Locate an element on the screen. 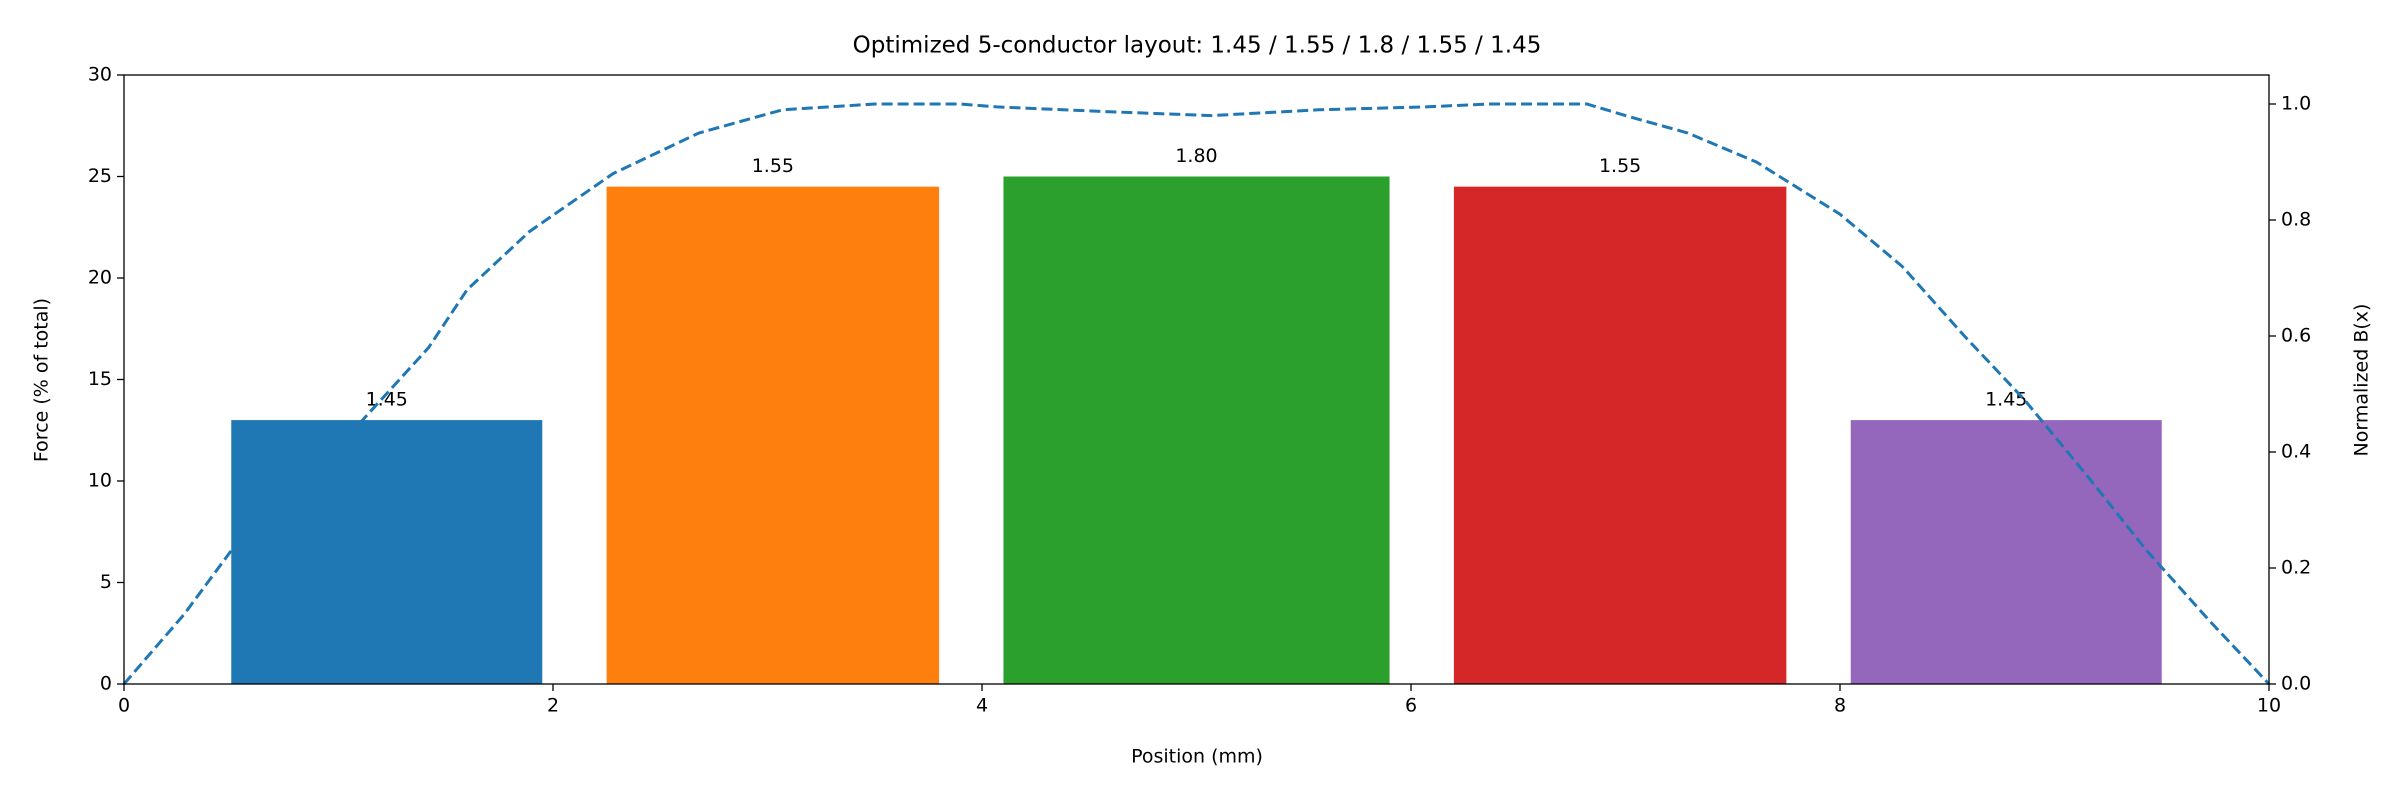 The width and height of the screenshot is (2400, 800). y2-tick-label: 0.6 is located at coordinates (2296, 336).